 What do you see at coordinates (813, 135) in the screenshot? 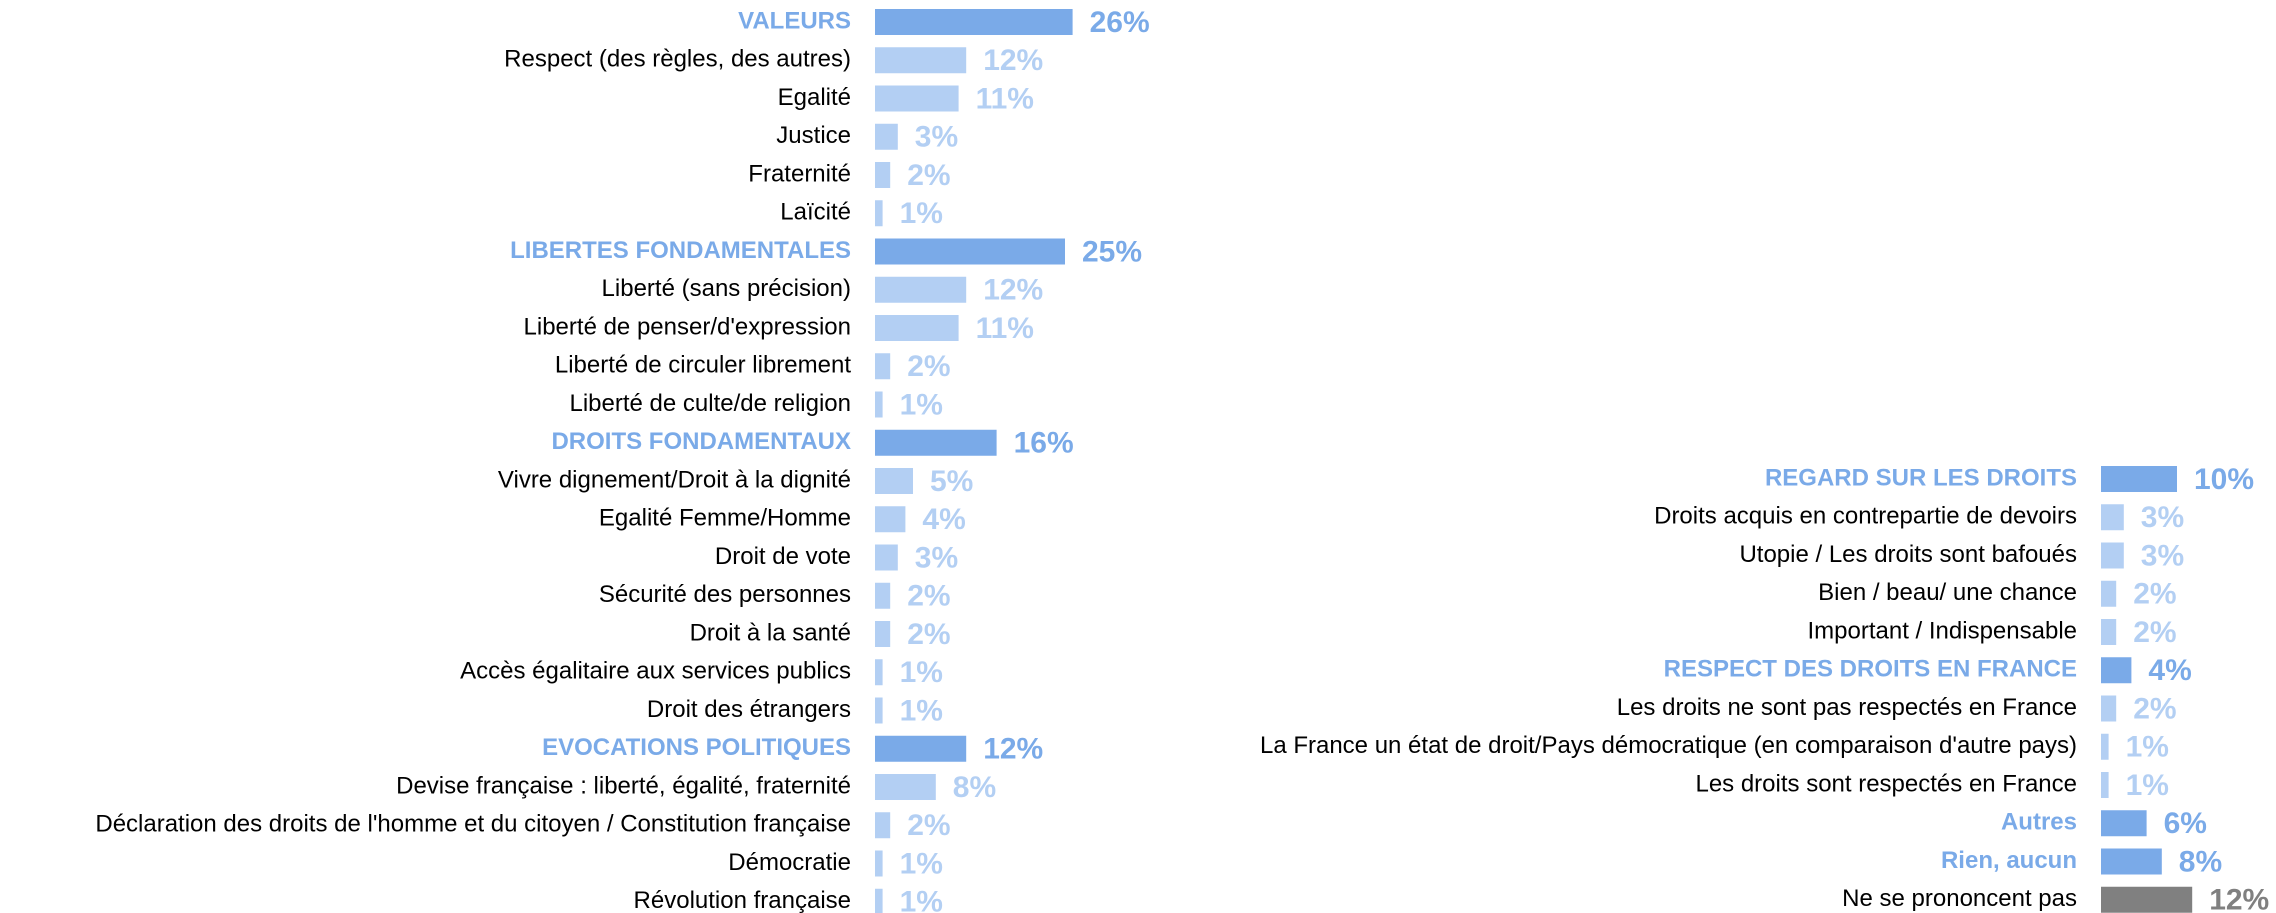
I see `category-label: Justice` at bounding box center [813, 135].